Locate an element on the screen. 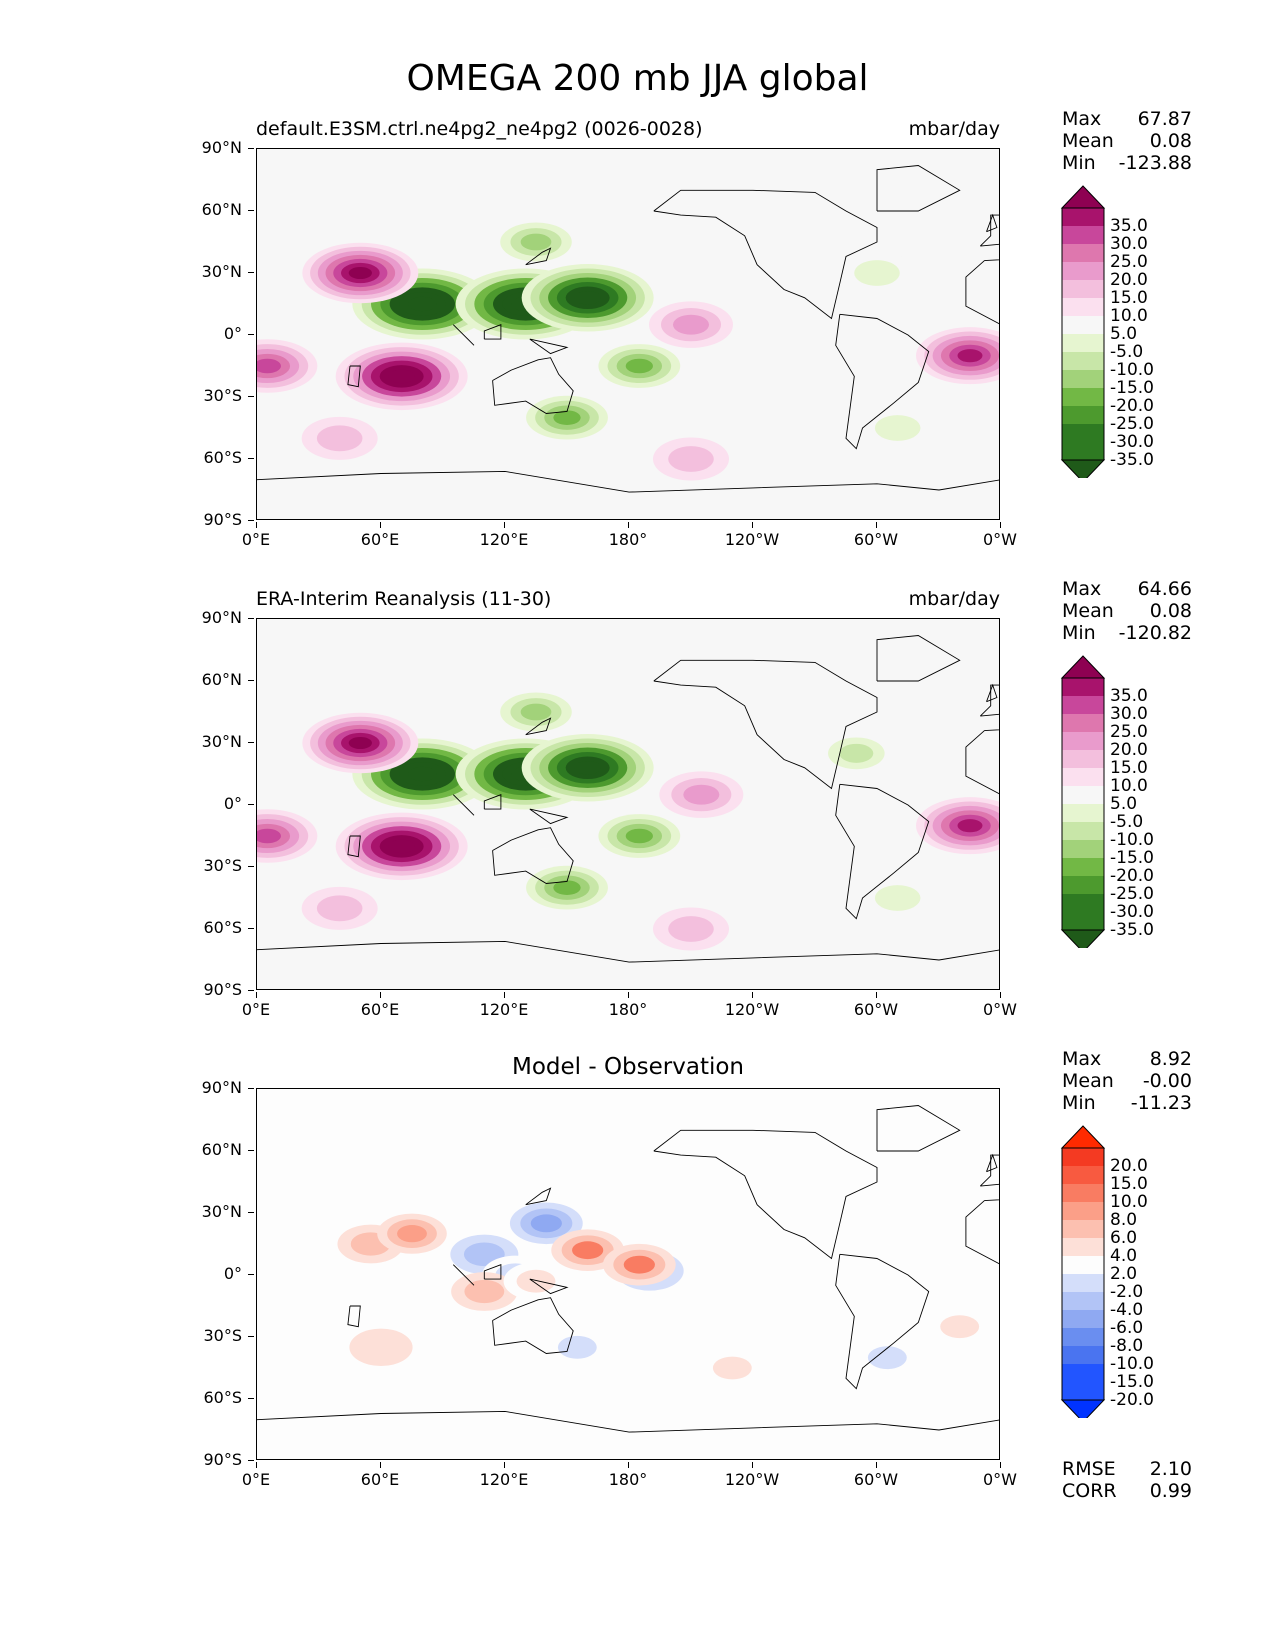  stat-row: Mean -0.00 is located at coordinates (1127, 1081).